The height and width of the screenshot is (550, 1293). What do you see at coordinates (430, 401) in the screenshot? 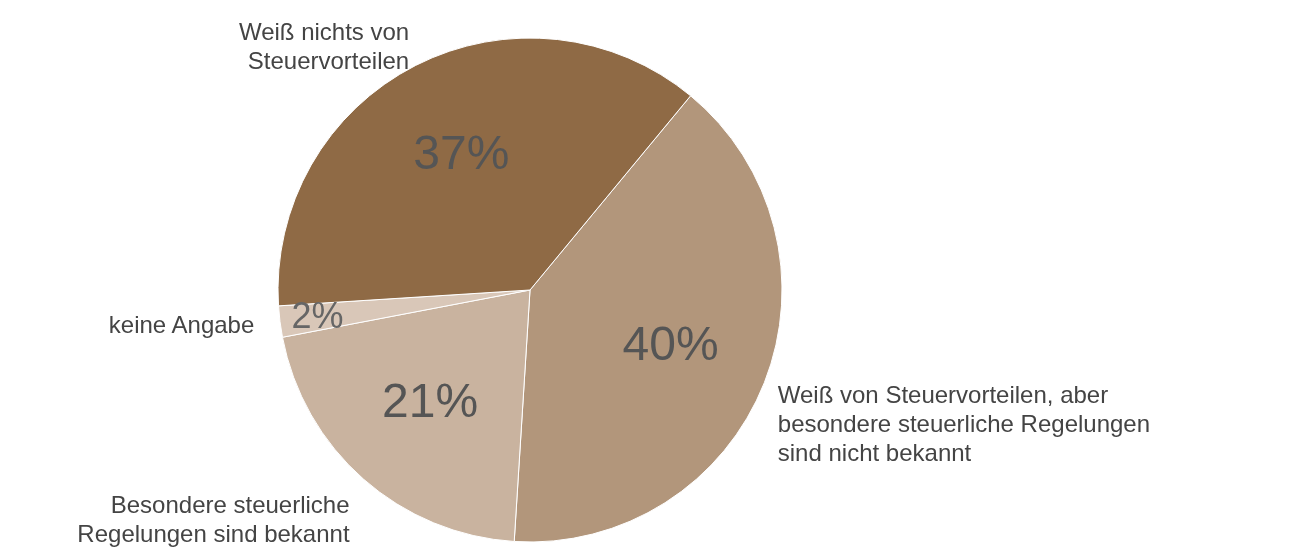
I see `data-label: 21%` at bounding box center [430, 401].